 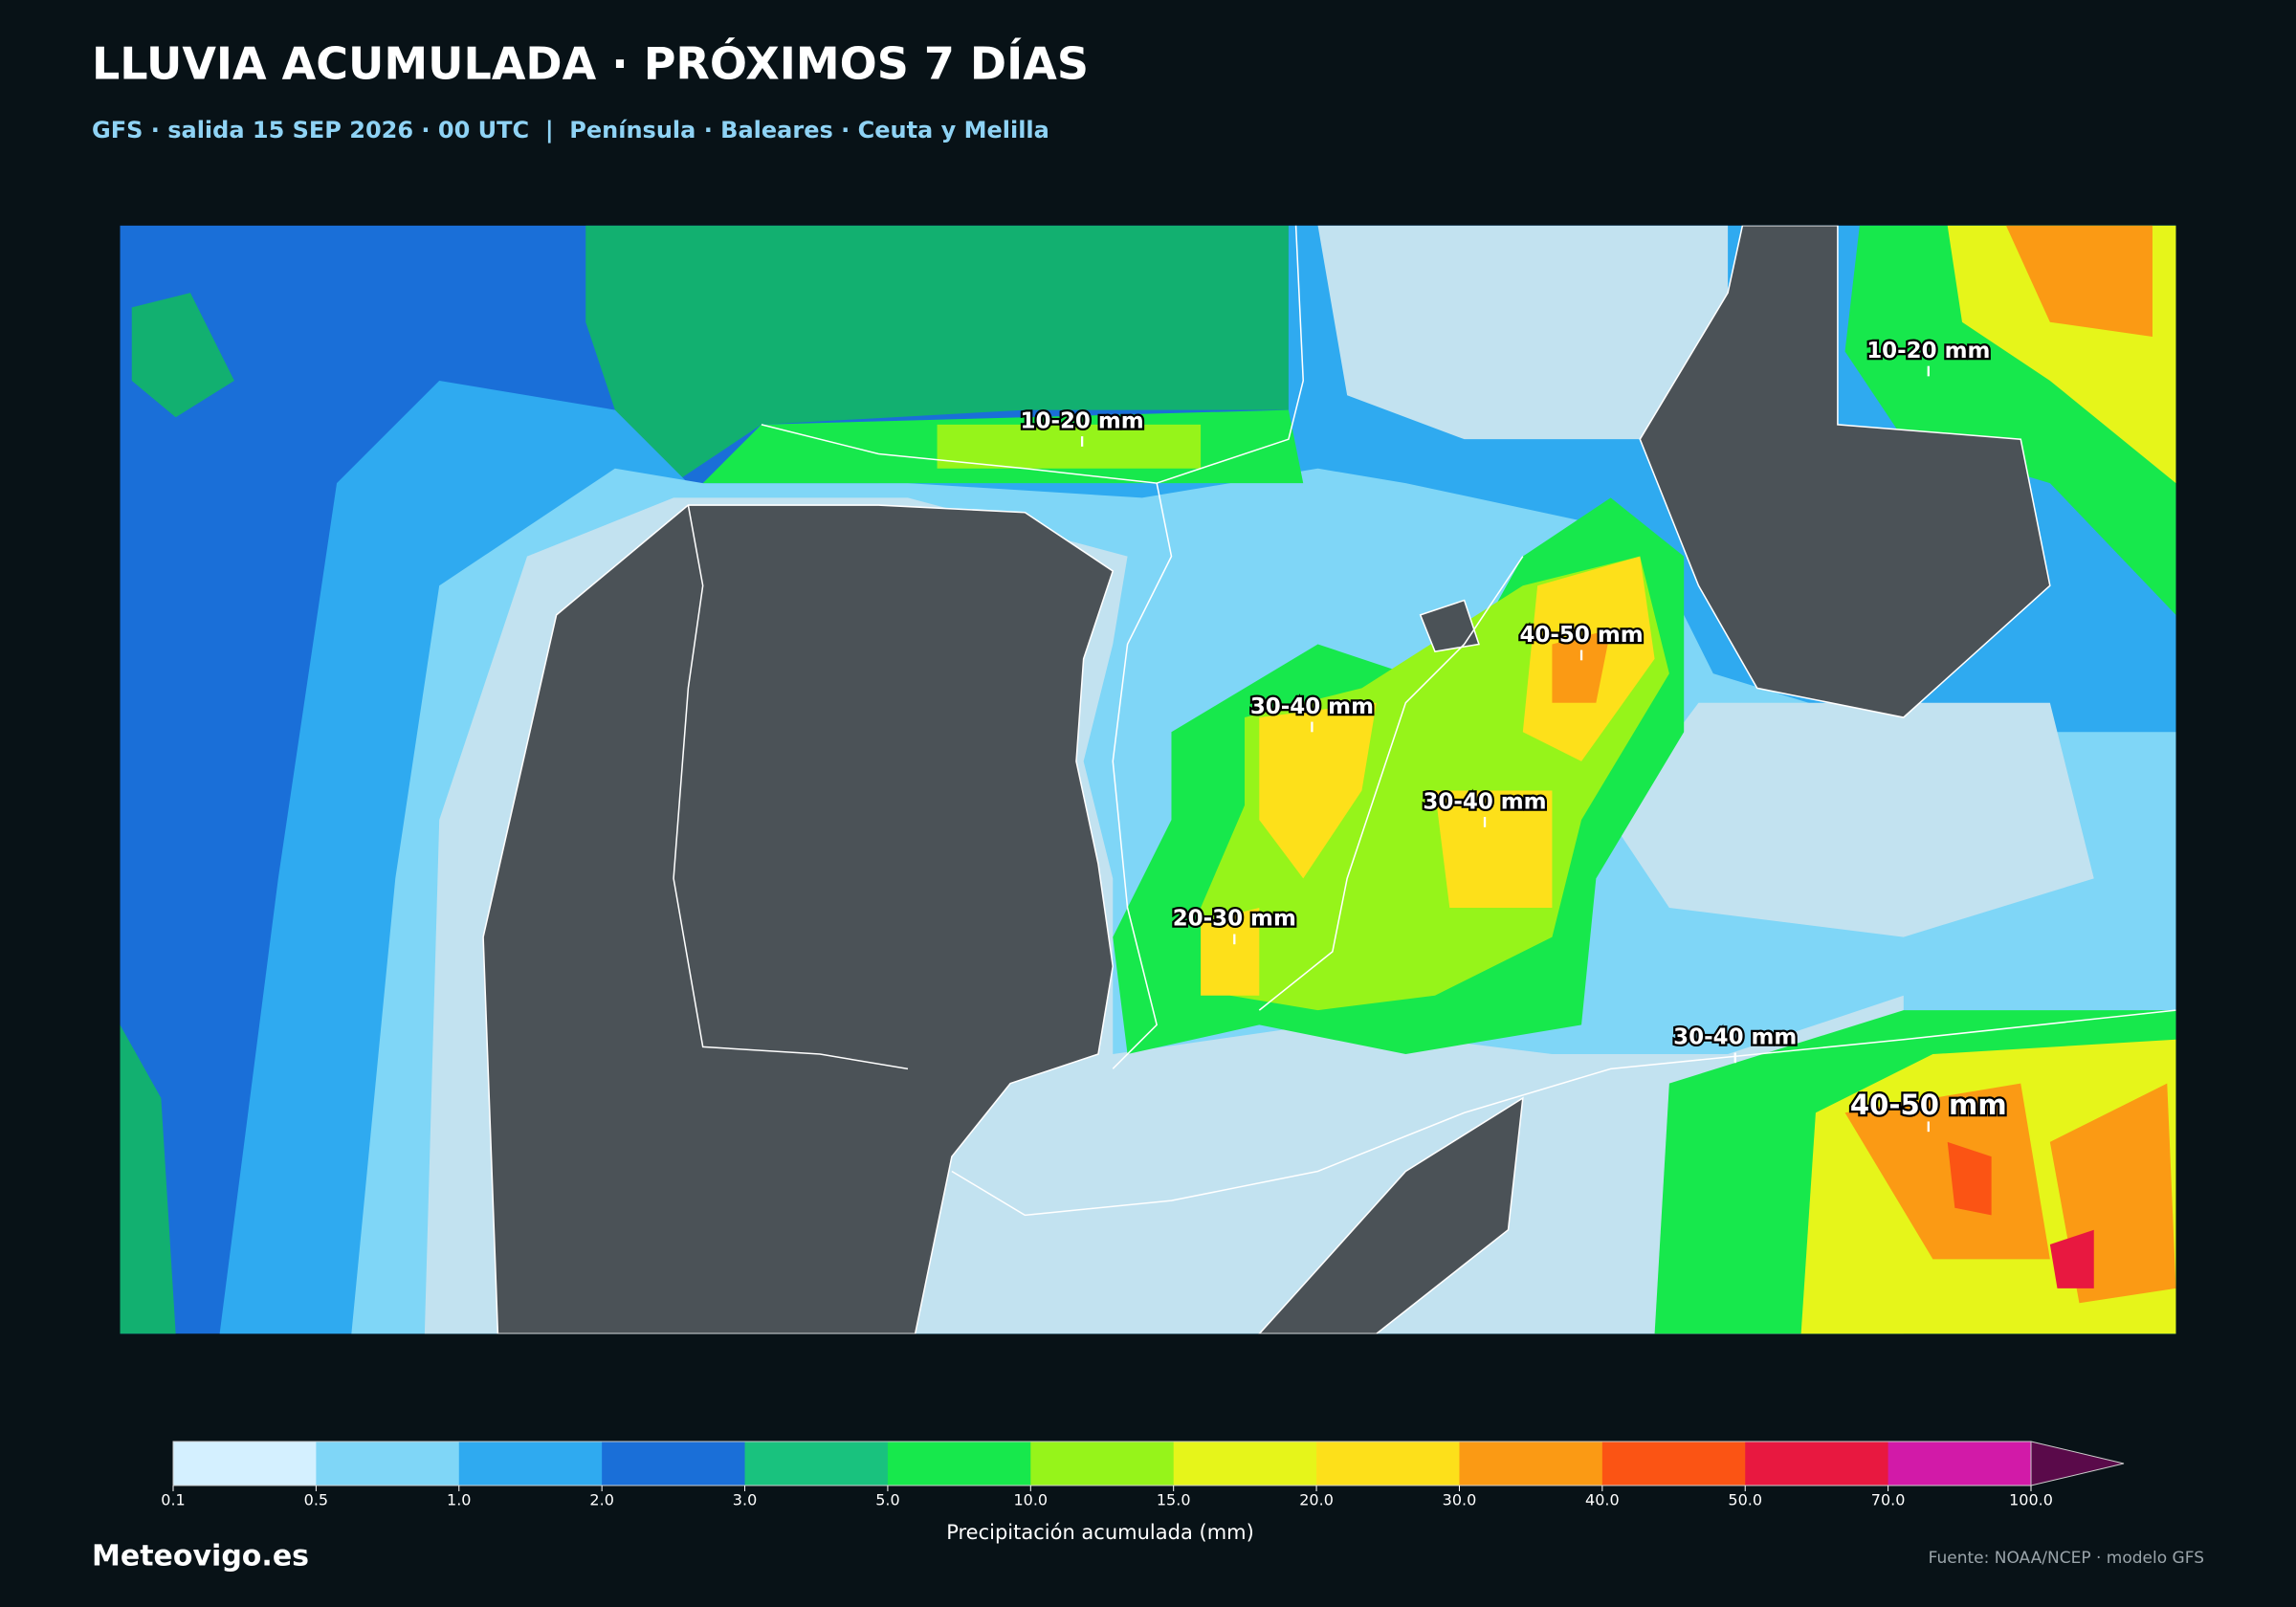 I want to click on colorbar-tick-label: 2.0, so click(x=601, y=1500).